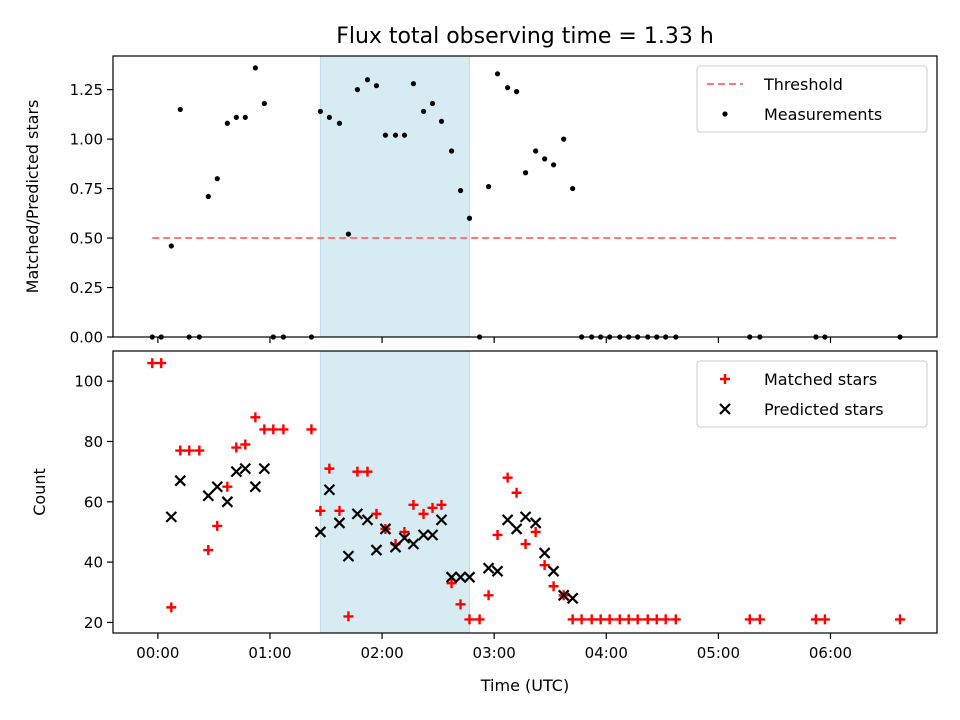  What do you see at coordinates (830, 653) in the screenshot?
I see `count-x-tick-label: 06:00` at bounding box center [830, 653].